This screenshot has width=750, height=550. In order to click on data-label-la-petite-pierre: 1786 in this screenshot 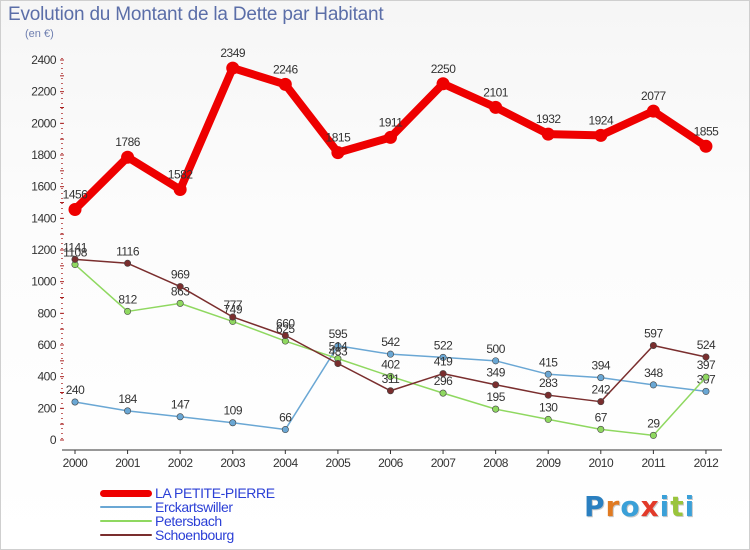, I will do `click(128, 142)`.